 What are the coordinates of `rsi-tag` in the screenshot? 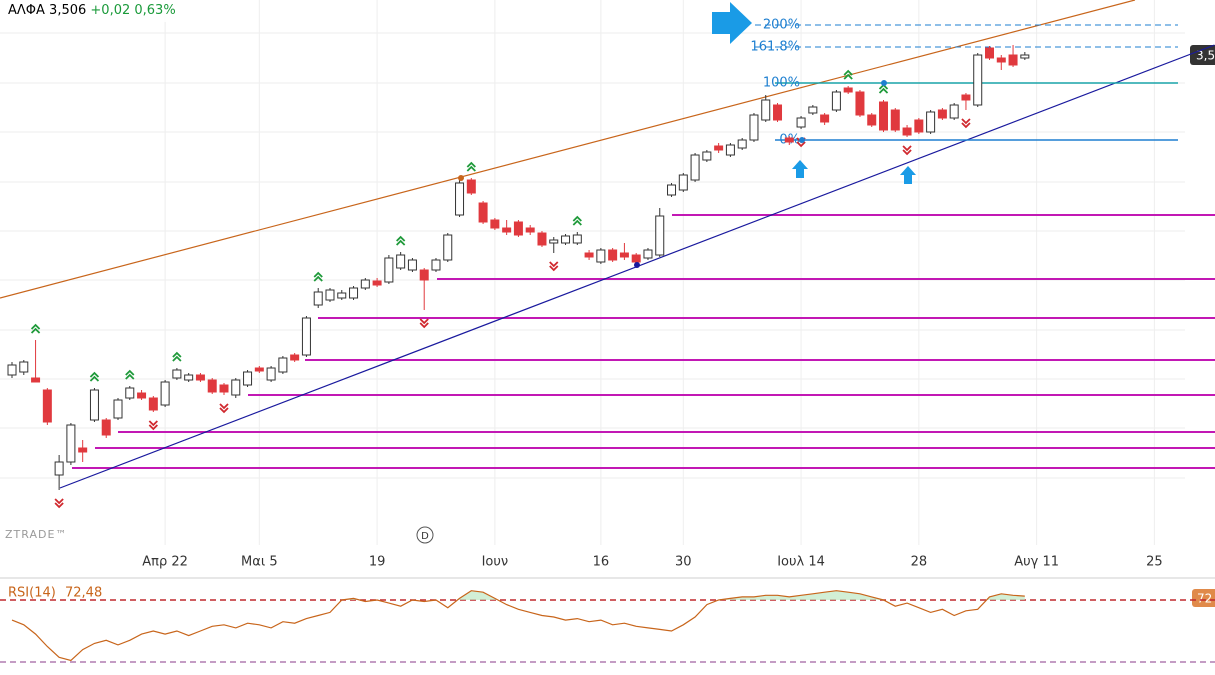 It's located at (1203, 598).